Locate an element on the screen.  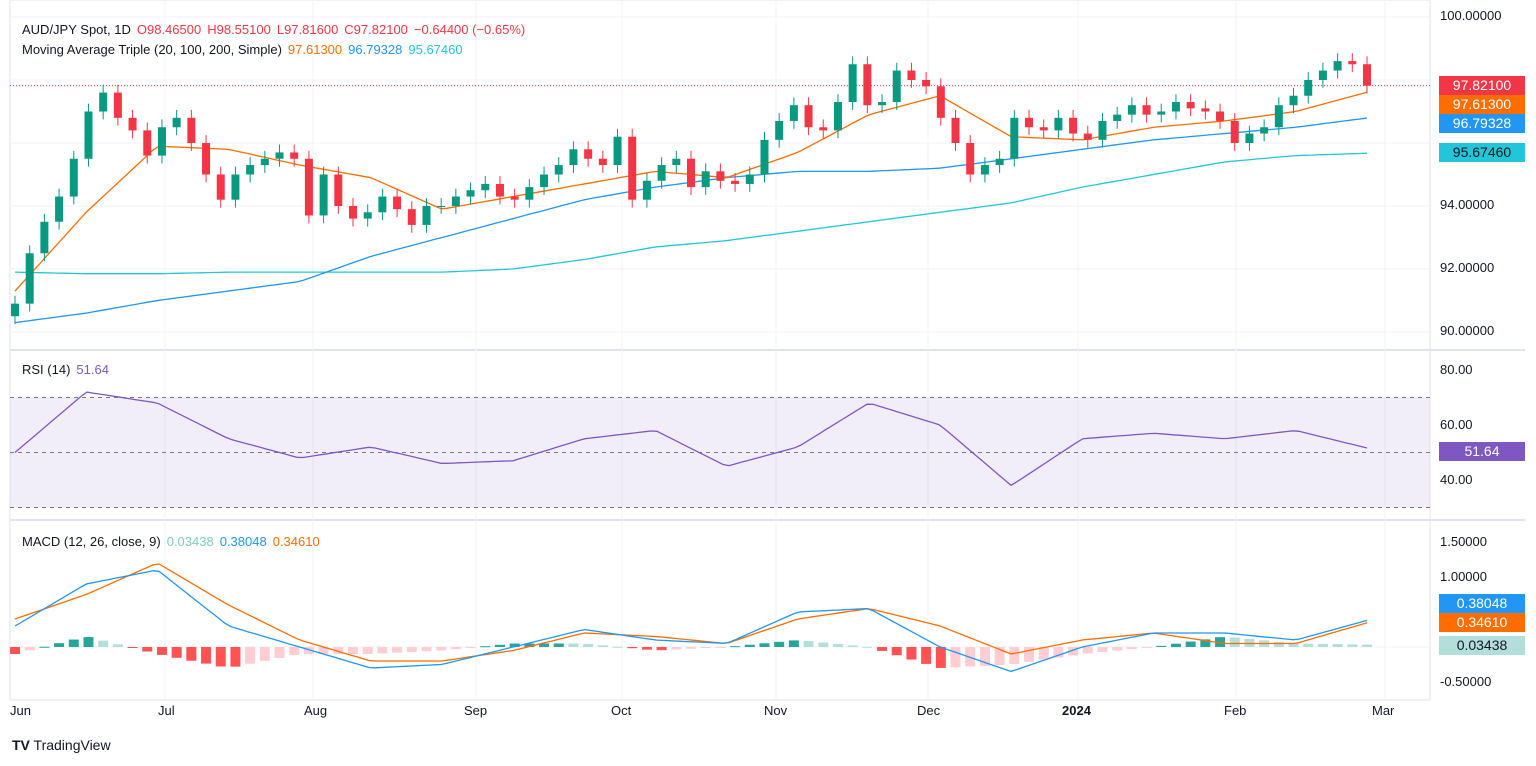
macd-tag: 0.38048 is located at coordinates (1482, 603).